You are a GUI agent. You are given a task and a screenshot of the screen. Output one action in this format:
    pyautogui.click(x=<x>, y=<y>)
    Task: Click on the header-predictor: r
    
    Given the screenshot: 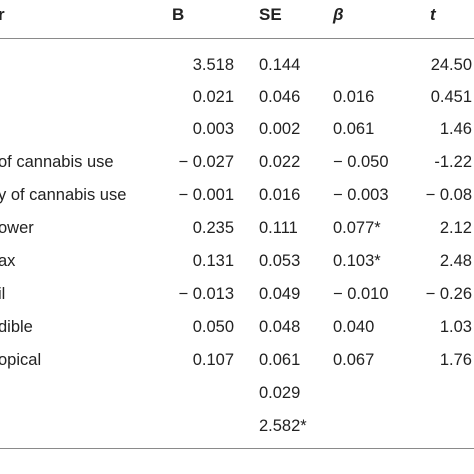 What is the action you would take?
    pyautogui.click(x=2, y=14)
    